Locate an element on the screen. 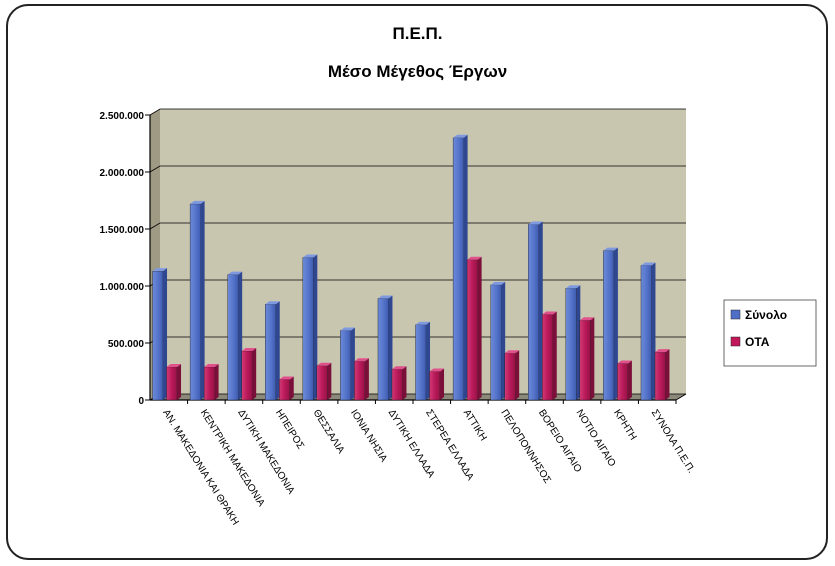 The height and width of the screenshot is (566, 835). x-tick-label: ΝΟΤΙΟ ΑΙΓΑΙΟ is located at coordinates (596, 438).